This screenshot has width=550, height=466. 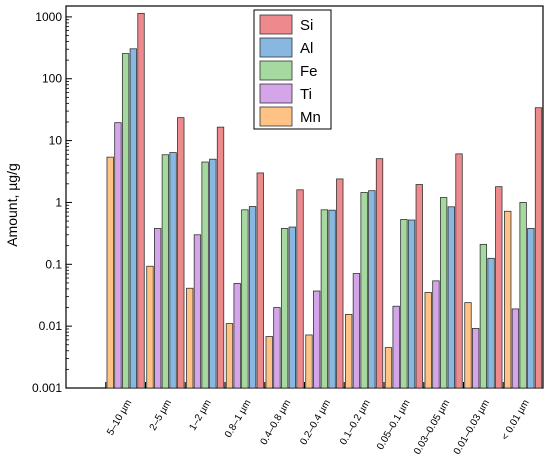 What do you see at coordinates (276, 70) in the screenshot?
I see `legend-swatch-fe` at bounding box center [276, 70].